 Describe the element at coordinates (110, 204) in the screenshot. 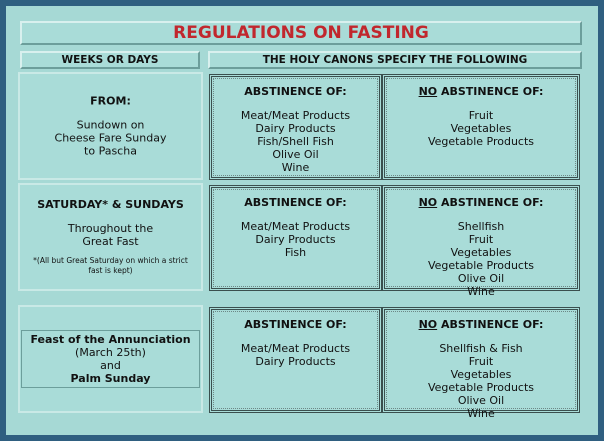

I see `period-line: SATURDAY* & SUNDAYS` at that location.